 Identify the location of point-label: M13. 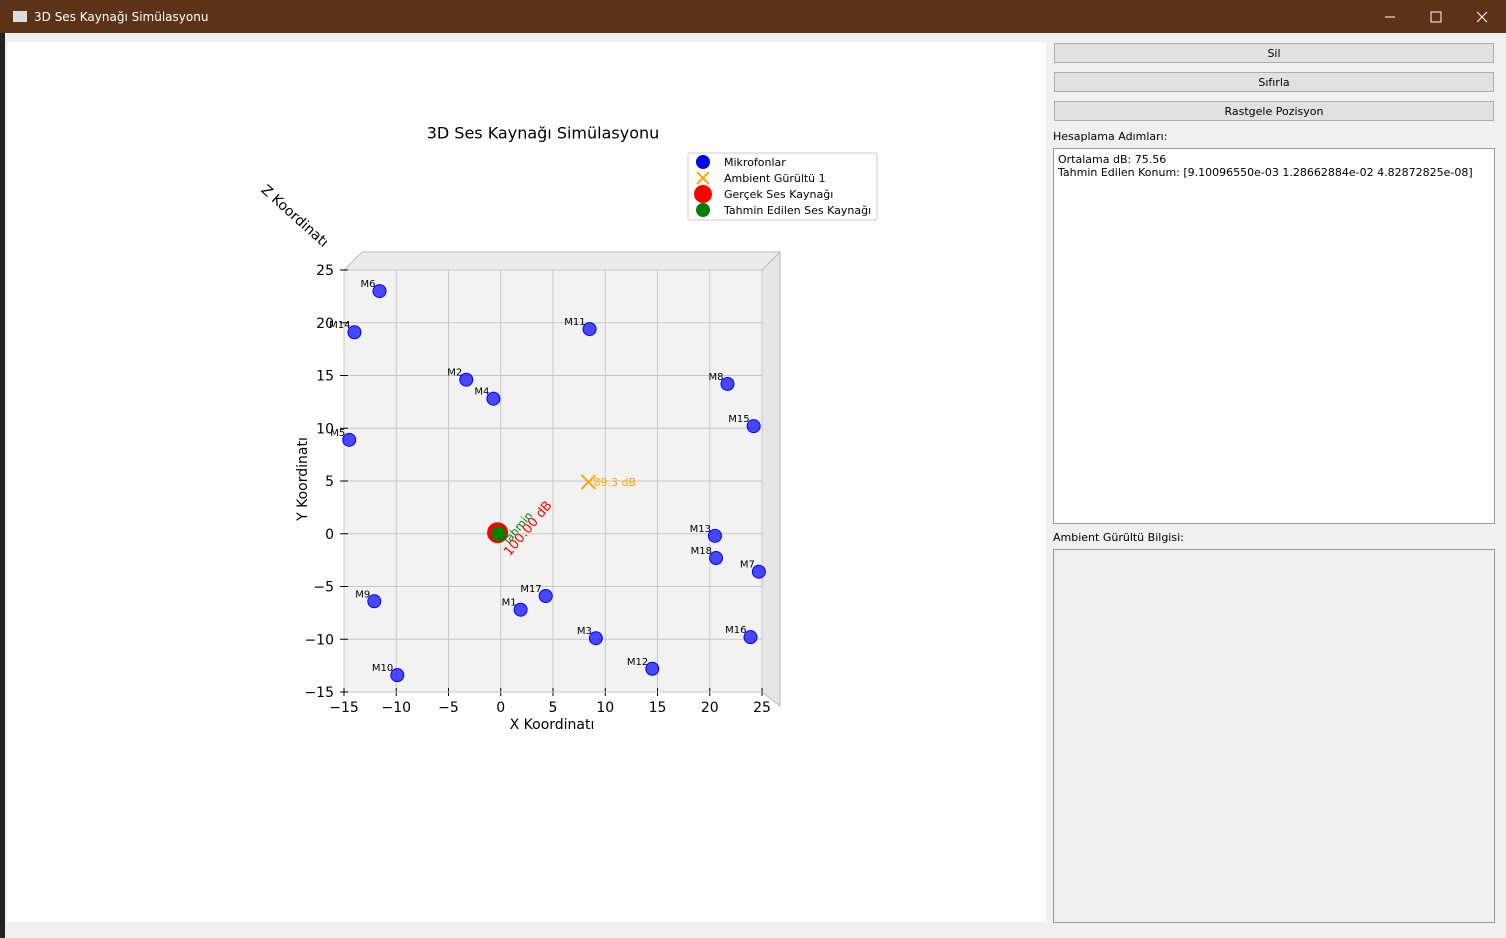
(700, 529).